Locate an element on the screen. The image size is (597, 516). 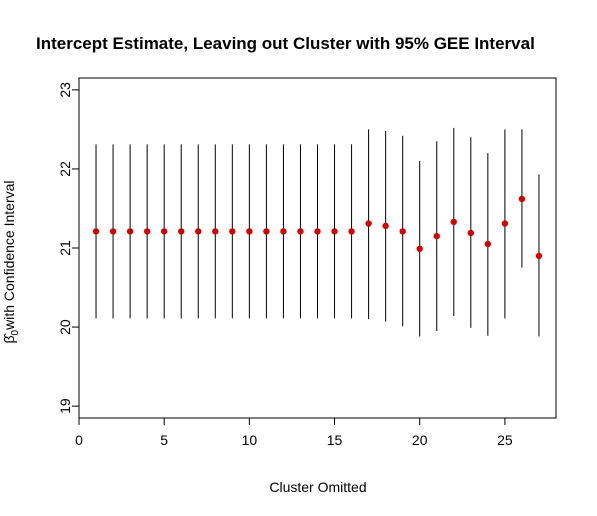
y-tick-label: 22 is located at coordinates (65, 169).